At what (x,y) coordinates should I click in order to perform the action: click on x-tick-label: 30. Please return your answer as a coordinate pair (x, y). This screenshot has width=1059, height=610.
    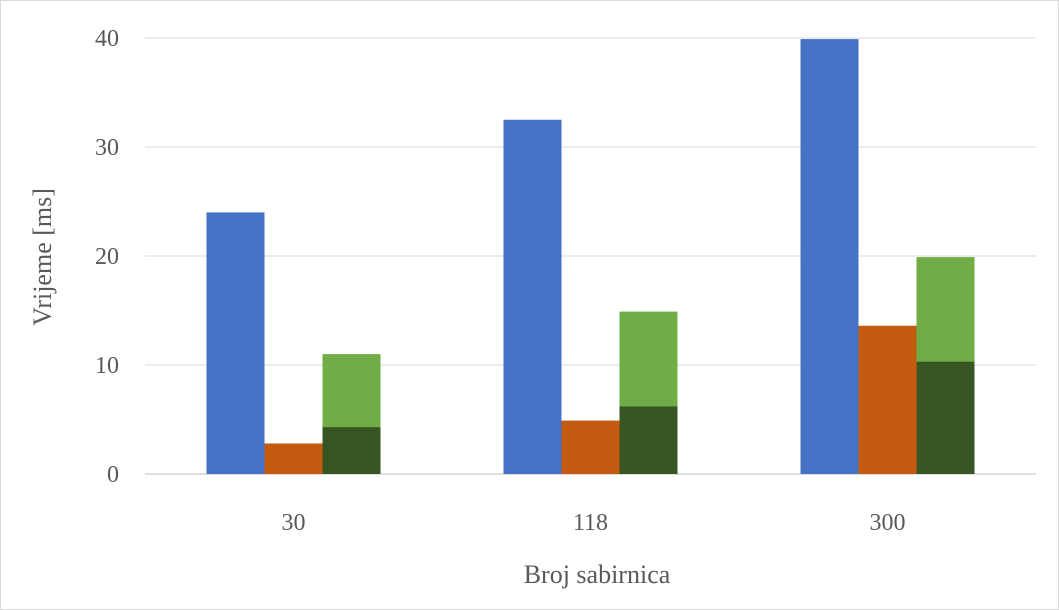
    Looking at the image, I should click on (294, 523).